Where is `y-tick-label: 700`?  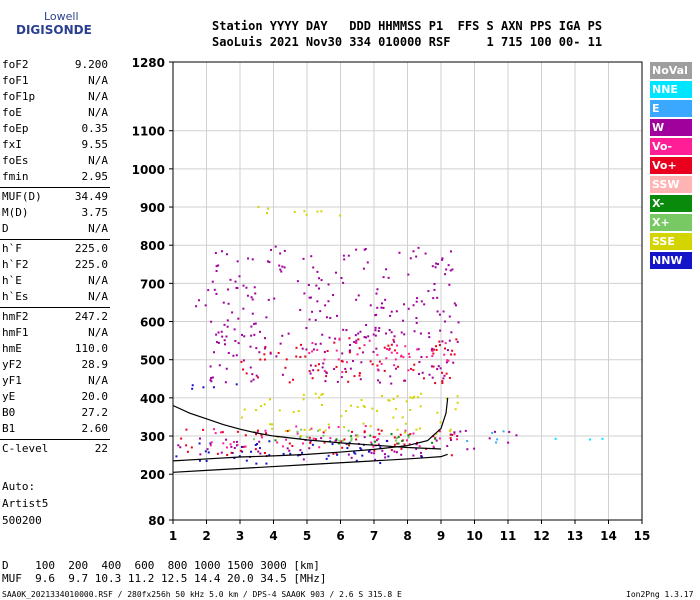
y-tick-label: 700 is located at coordinates (152, 284).